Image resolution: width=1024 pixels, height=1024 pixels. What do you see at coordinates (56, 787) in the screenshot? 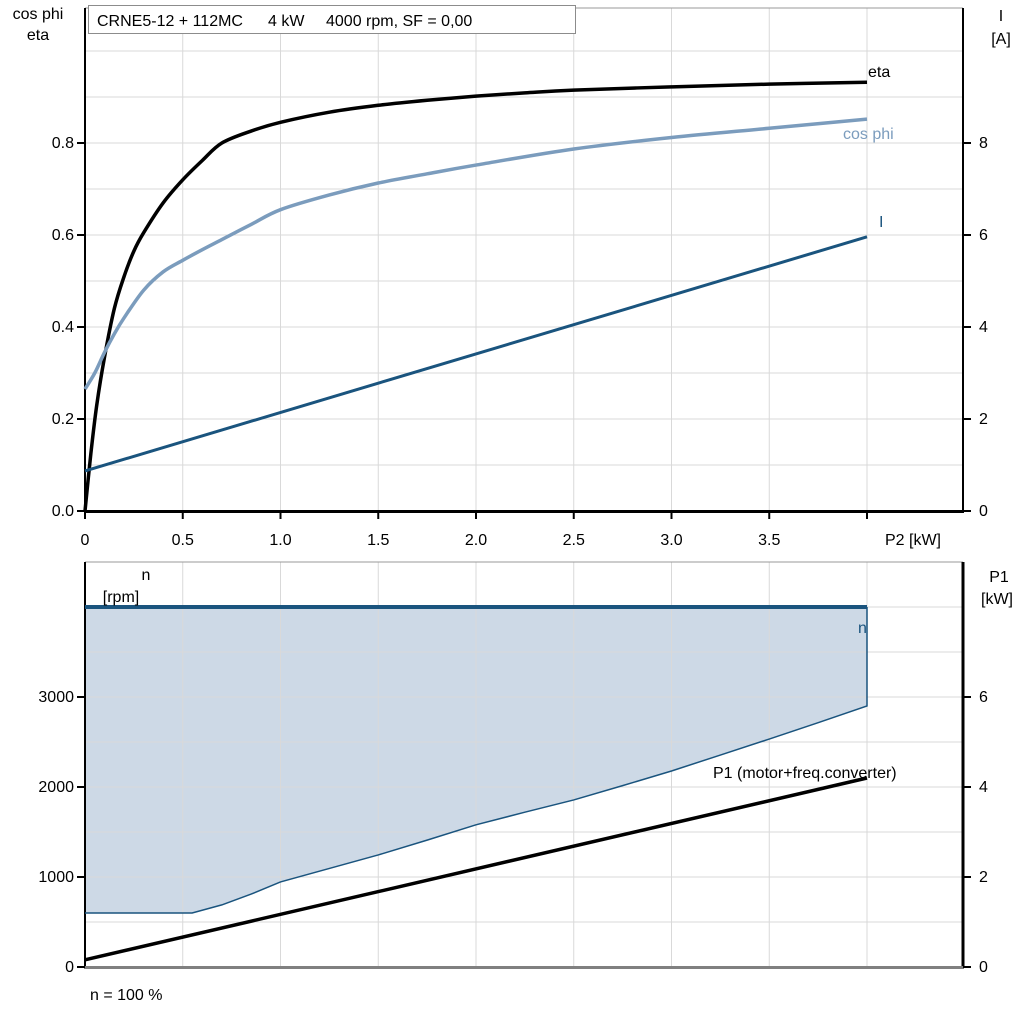
I see `bottom-left-tick-label: 2000` at bounding box center [56, 787].